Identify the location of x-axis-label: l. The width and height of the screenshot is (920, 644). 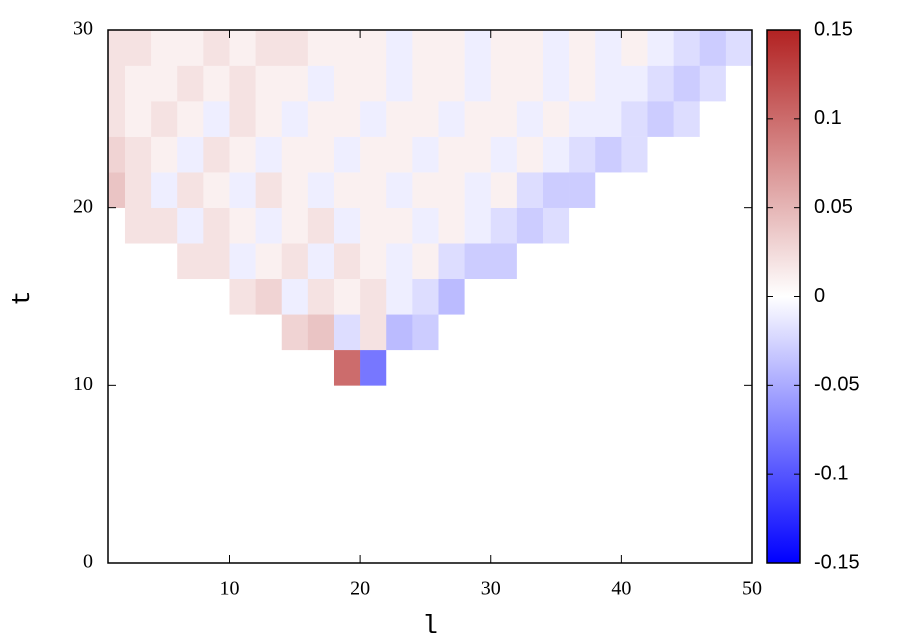
(430, 626).